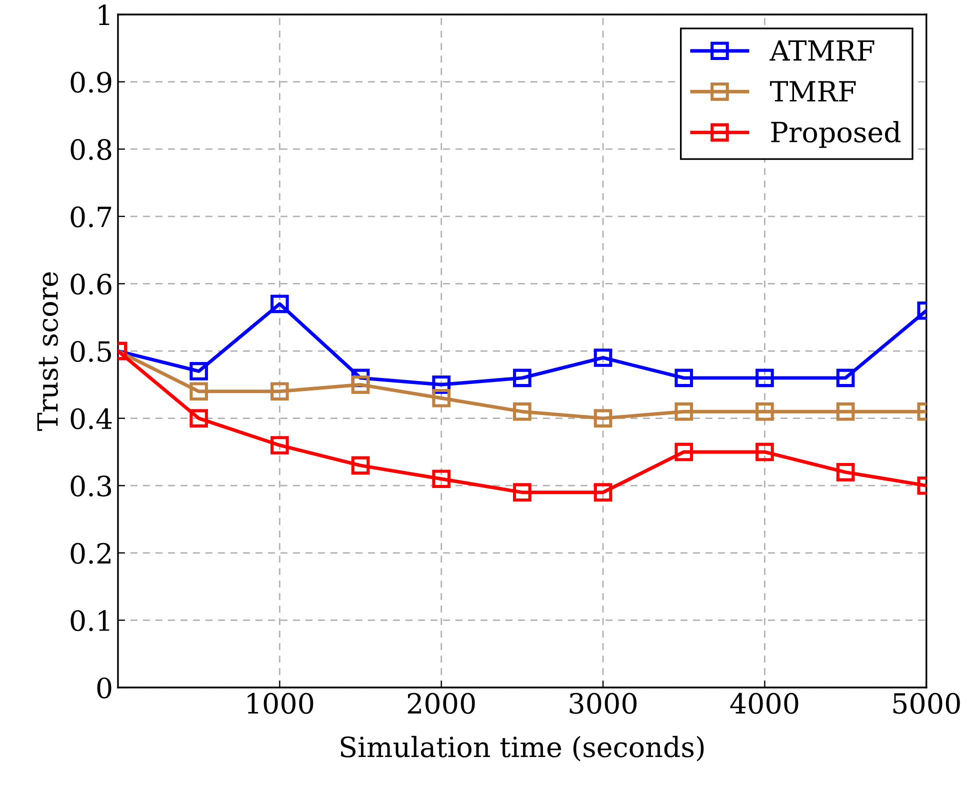 The width and height of the screenshot is (967, 806). Describe the element at coordinates (813, 91) in the screenshot. I see `legend-label: TMRF` at that location.